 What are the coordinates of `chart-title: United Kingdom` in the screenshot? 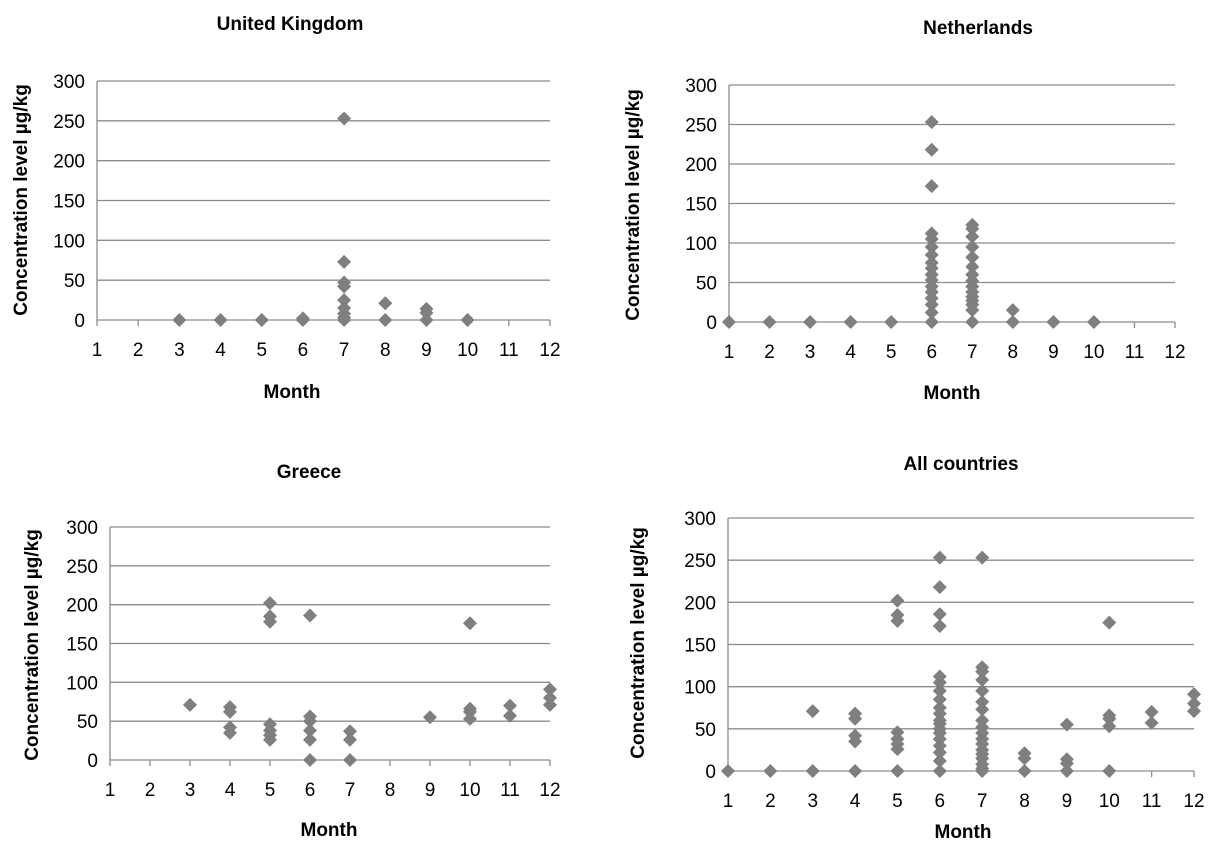 It's located at (290, 24).